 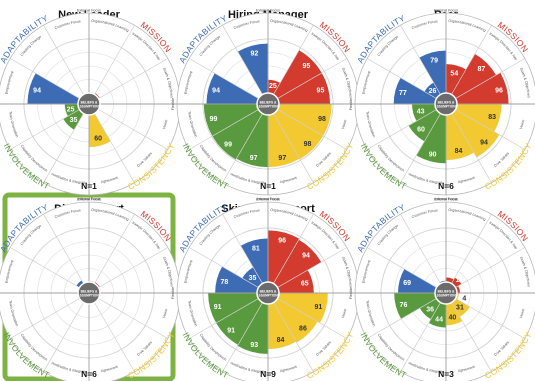 What do you see at coordinates (321, 90) in the screenshot?
I see `data-label: 95` at bounding box center [321, 90].